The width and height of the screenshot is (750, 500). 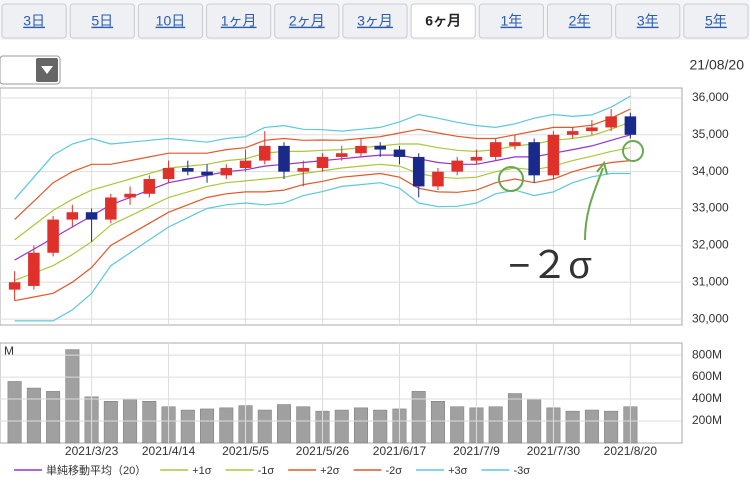 I want to click on legend-label: +1σ, so click(x=202, y=471).